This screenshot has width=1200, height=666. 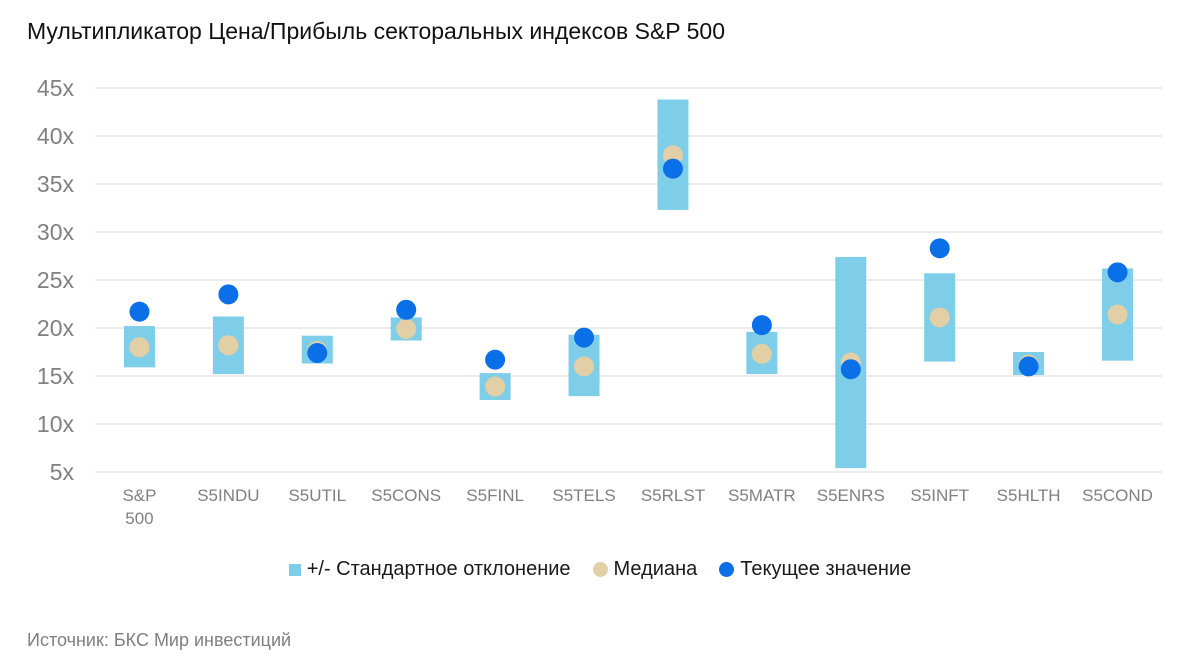 What do you see at coordinates (851, 495) in the screenshot?
I see `x-category-label: S5ENRS` at bounding box center [851, 495].